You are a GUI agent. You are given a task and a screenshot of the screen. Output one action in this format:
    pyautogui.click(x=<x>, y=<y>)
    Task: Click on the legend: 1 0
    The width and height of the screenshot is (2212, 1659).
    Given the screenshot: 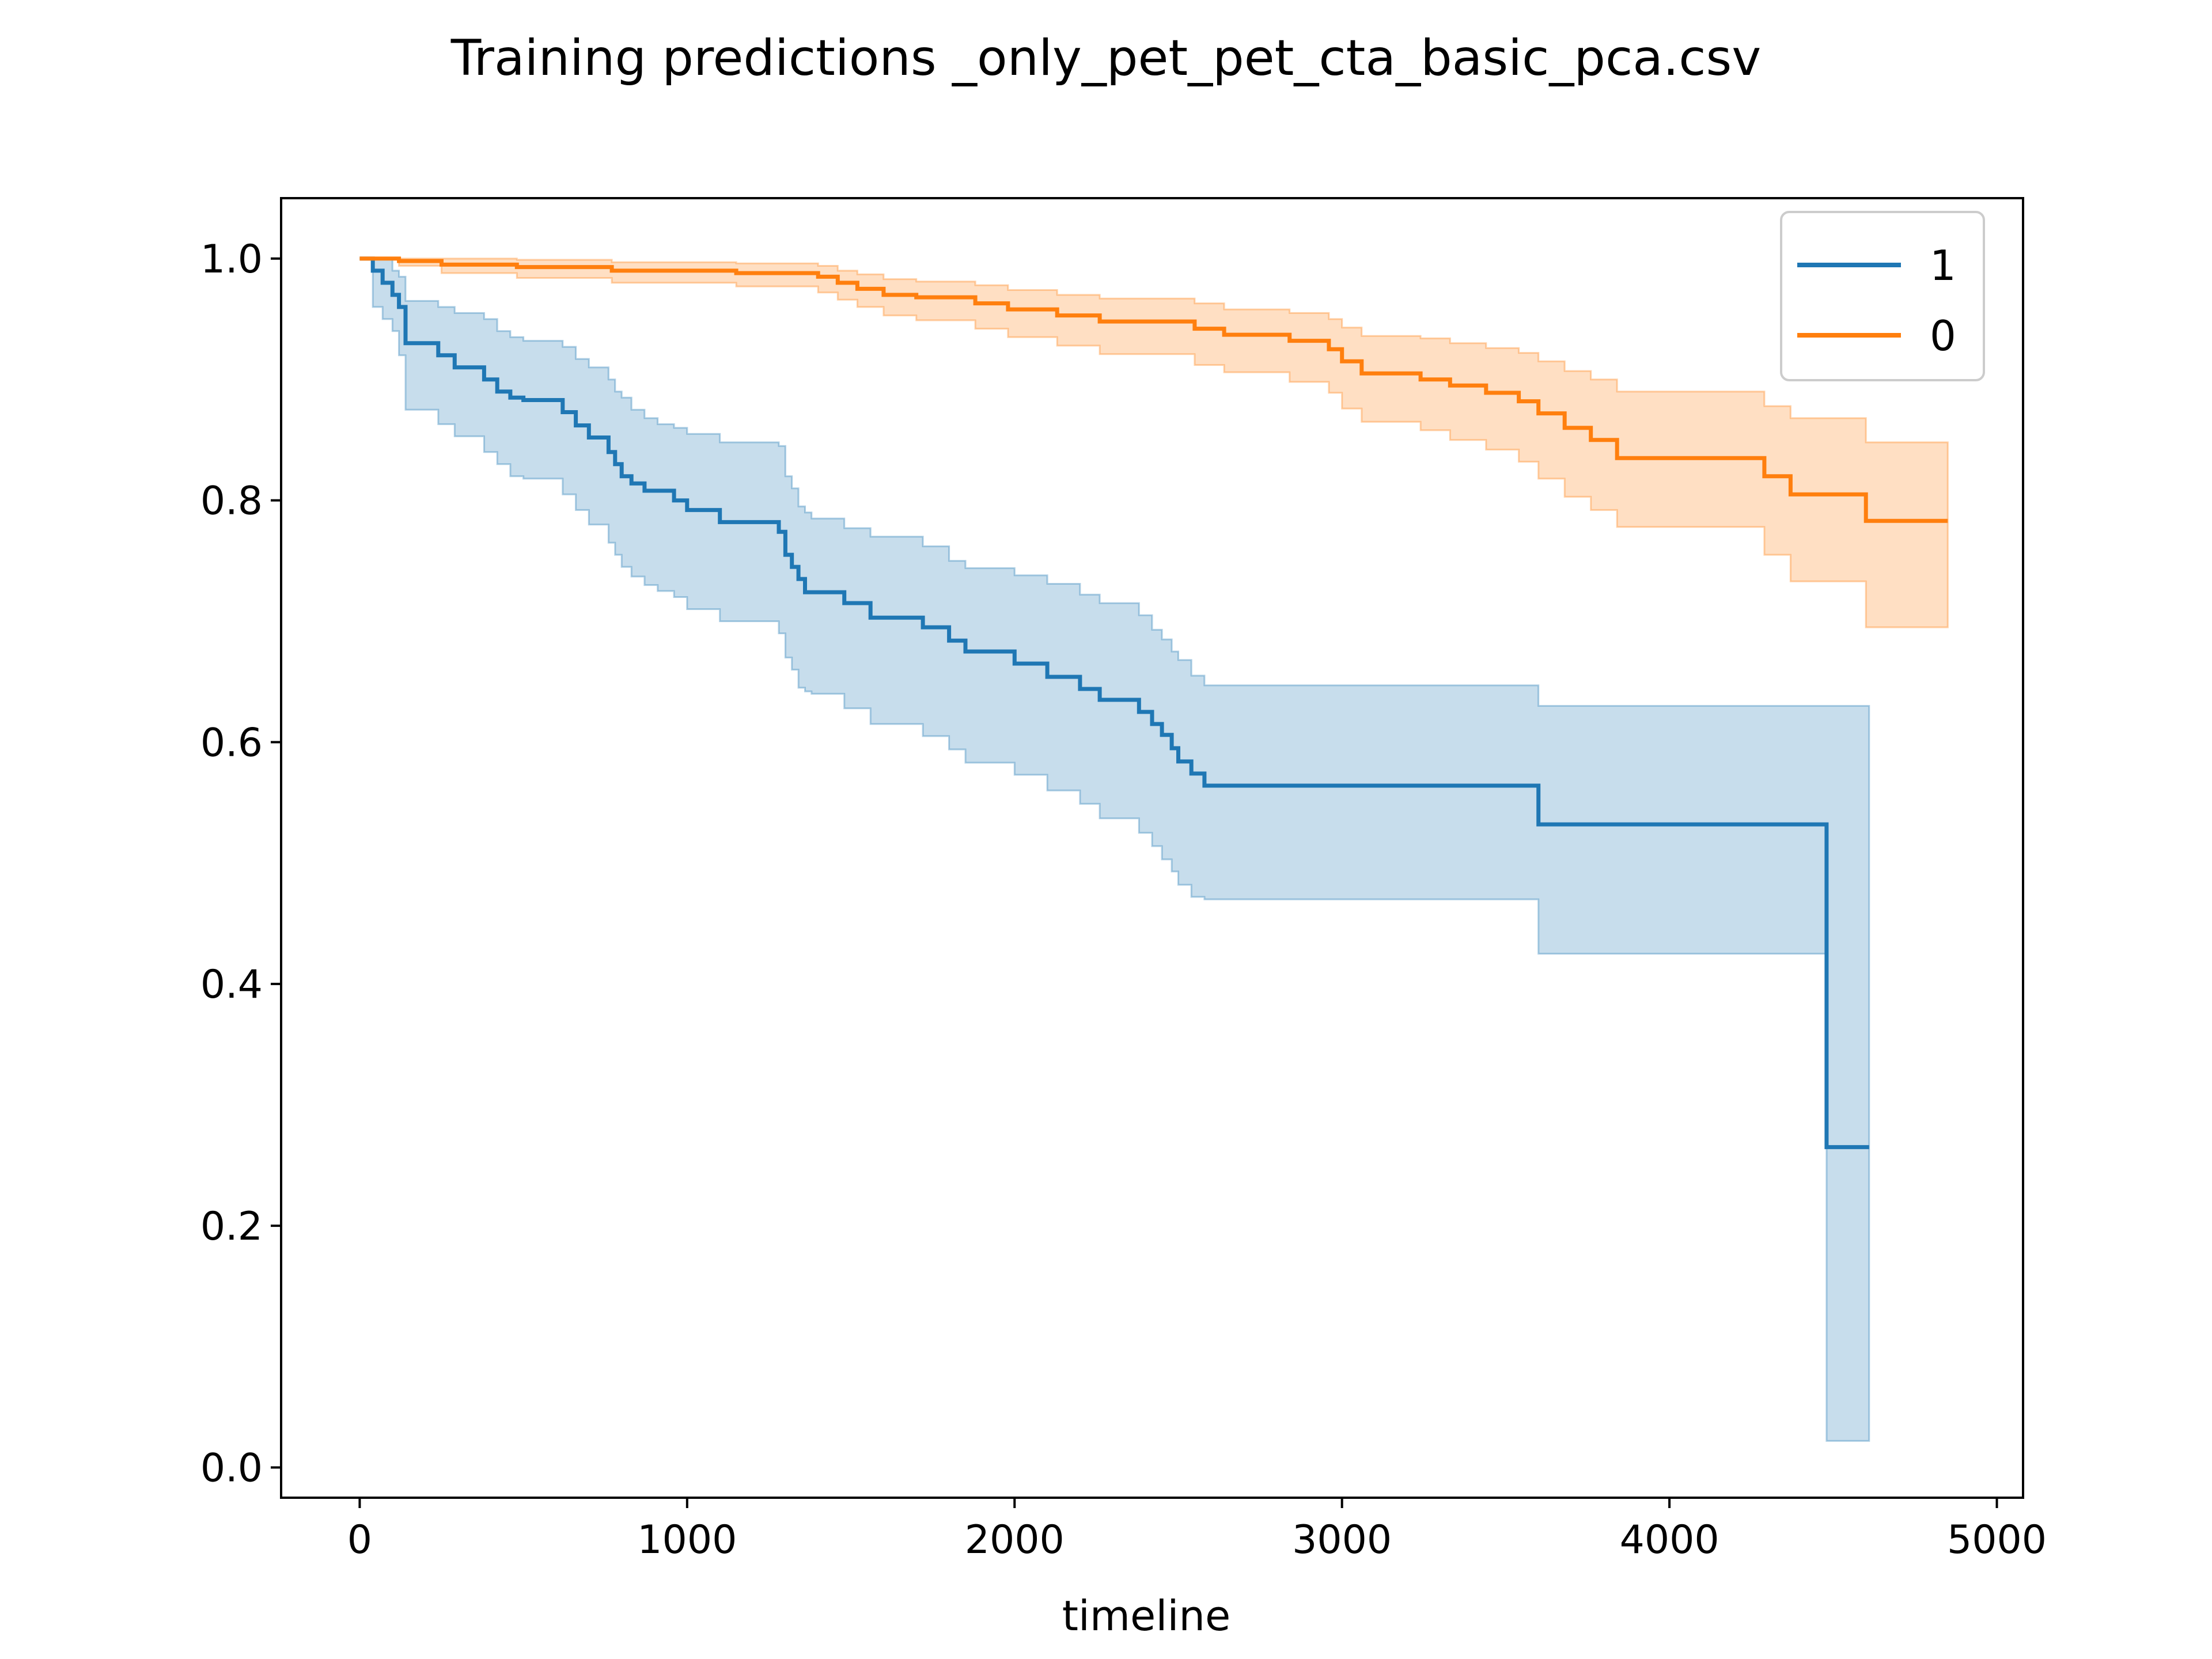 What is the action you would take?
    pyautogui.click(x=1882, y=296)
    